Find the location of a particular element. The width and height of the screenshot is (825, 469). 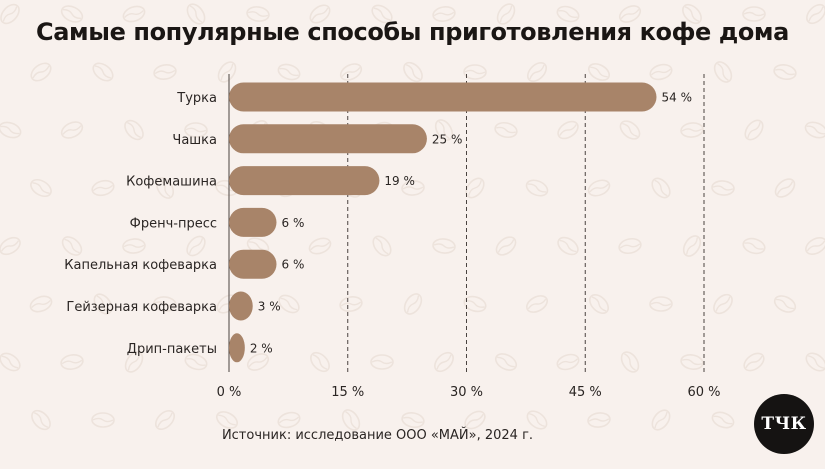

x-tick-label: 60 % is located at coordinates (703, 392).